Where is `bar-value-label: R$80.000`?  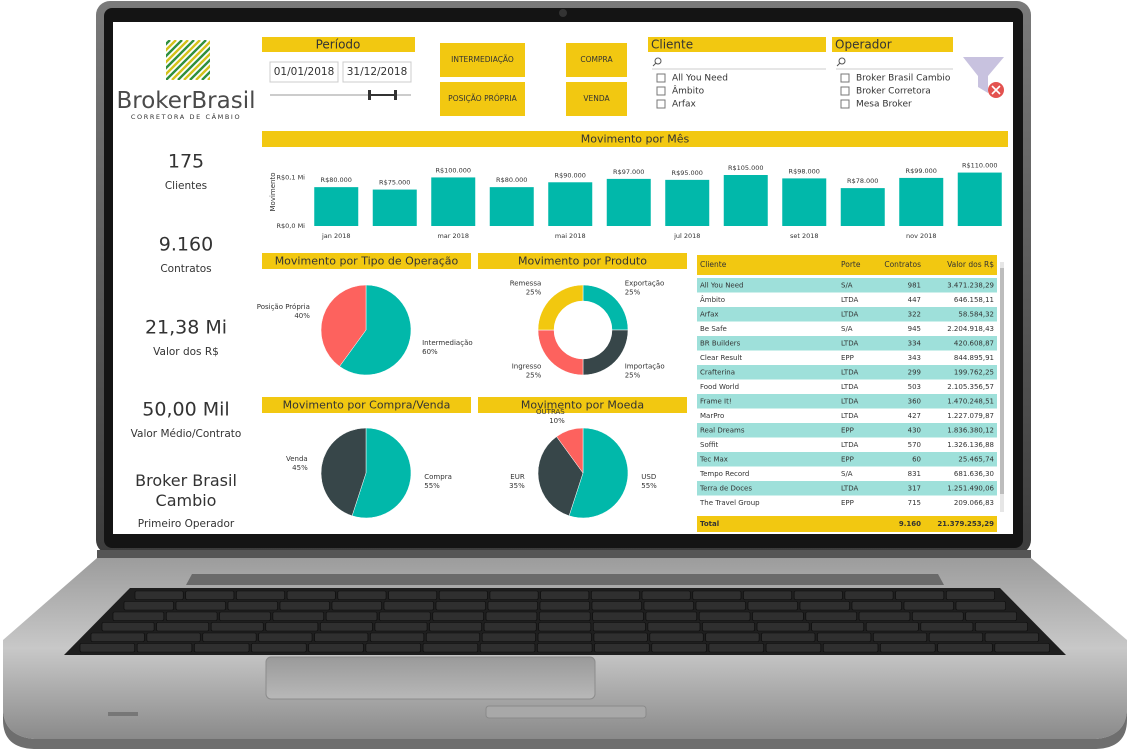
bar-value-label: R$80.000 is located at coordinates (511, 180).